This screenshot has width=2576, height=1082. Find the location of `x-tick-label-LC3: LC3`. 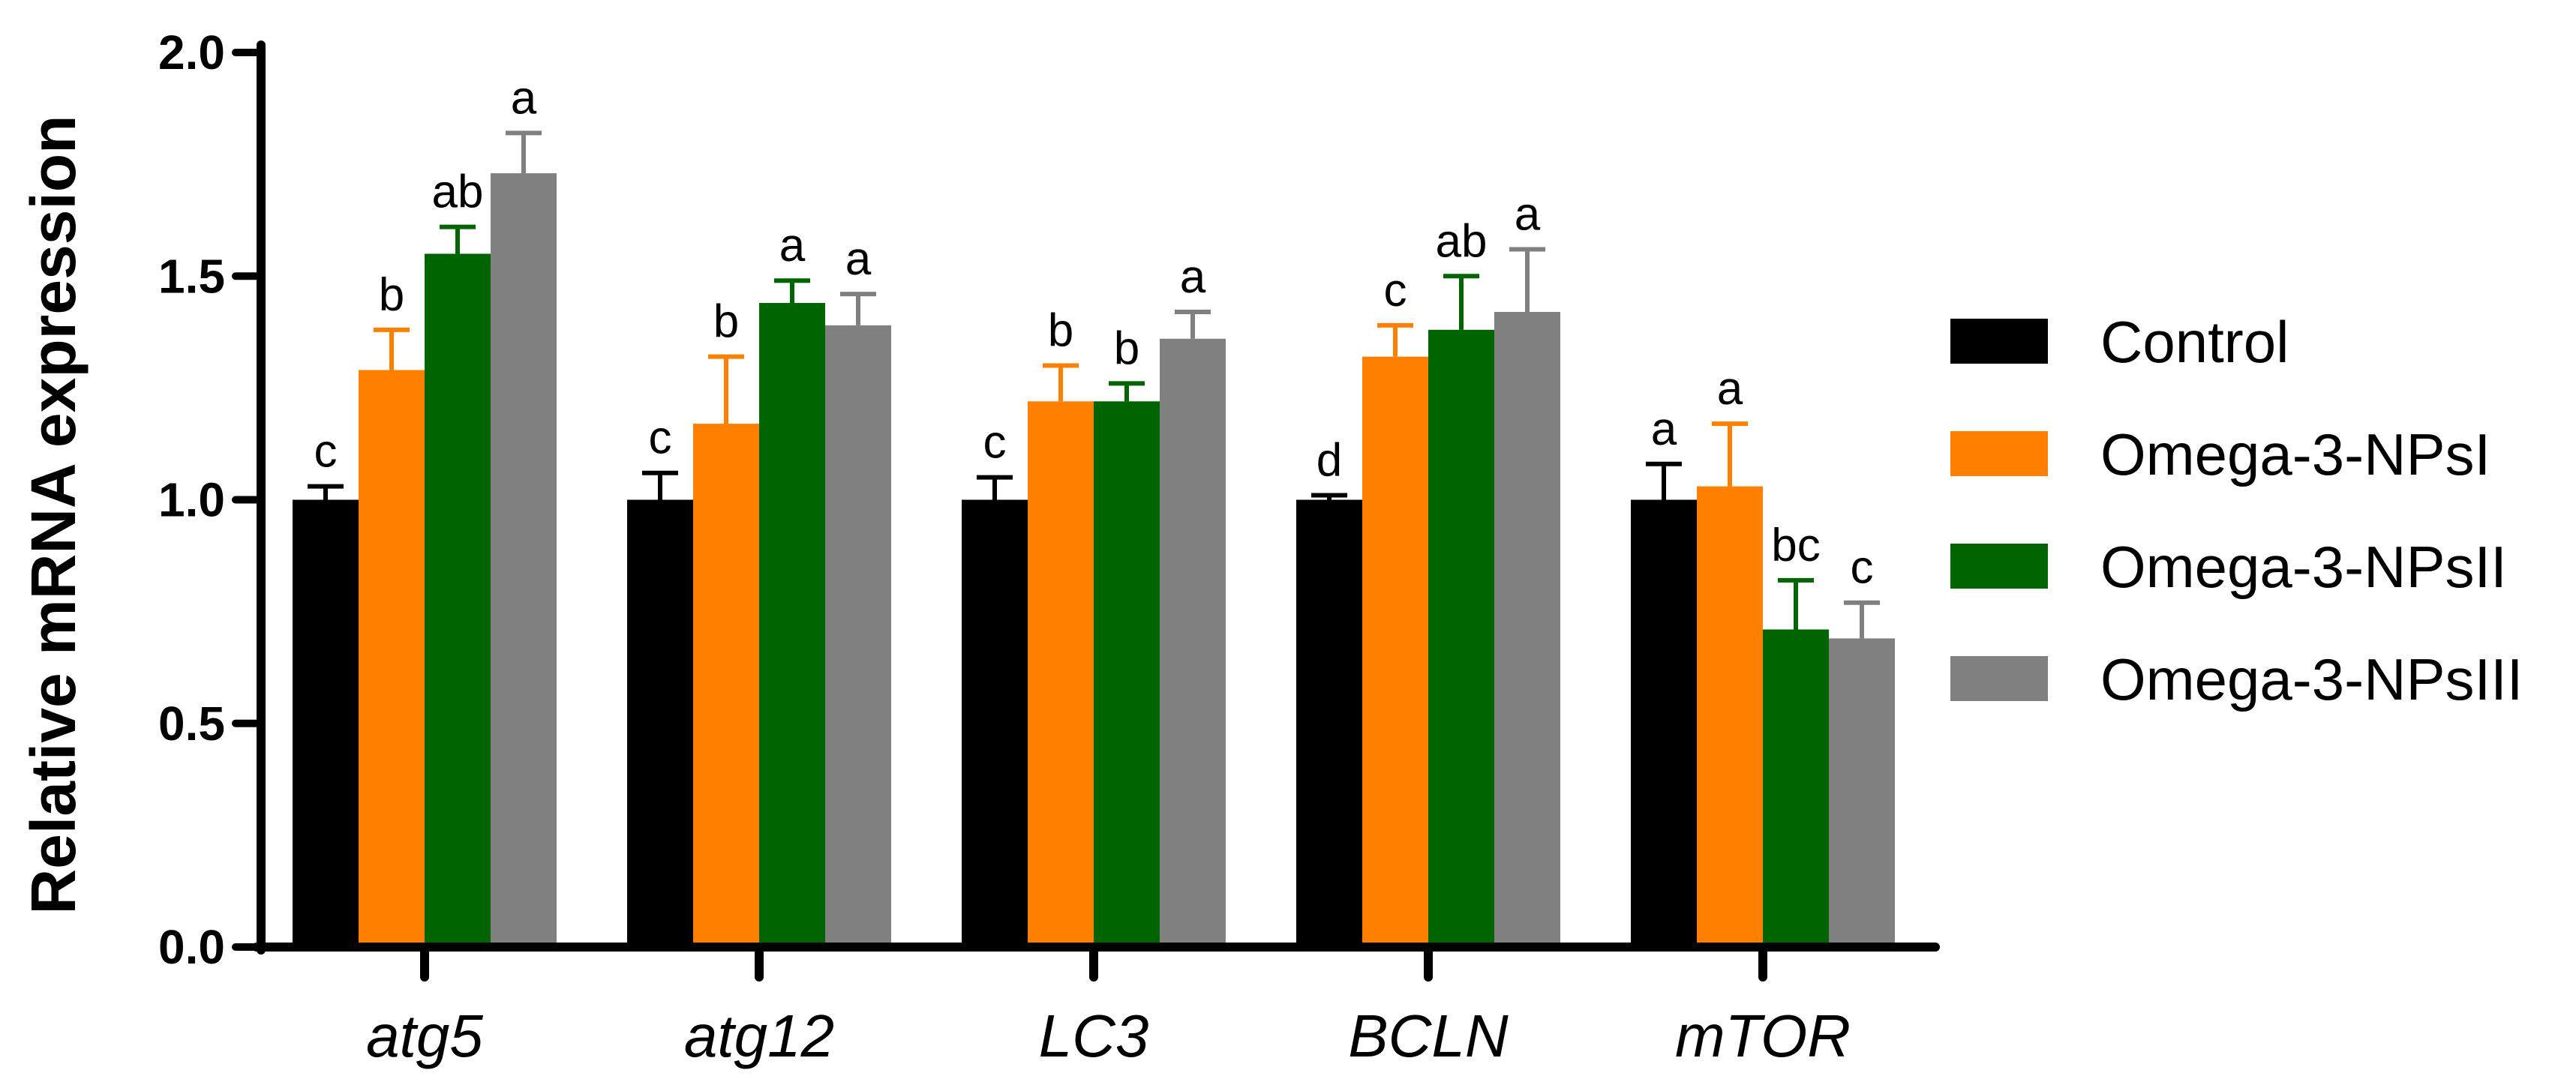

x-tick-label-LC3: LC3 is located at coordinates (1094, 1036).